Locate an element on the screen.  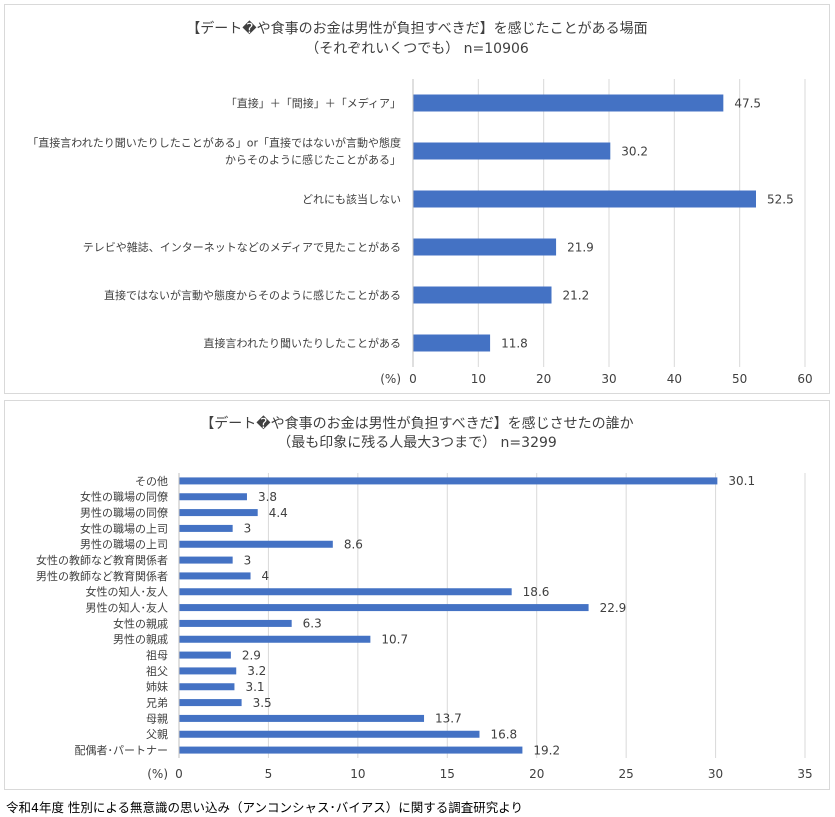
data-label: 30.2 is located at coordinates (634, 151).